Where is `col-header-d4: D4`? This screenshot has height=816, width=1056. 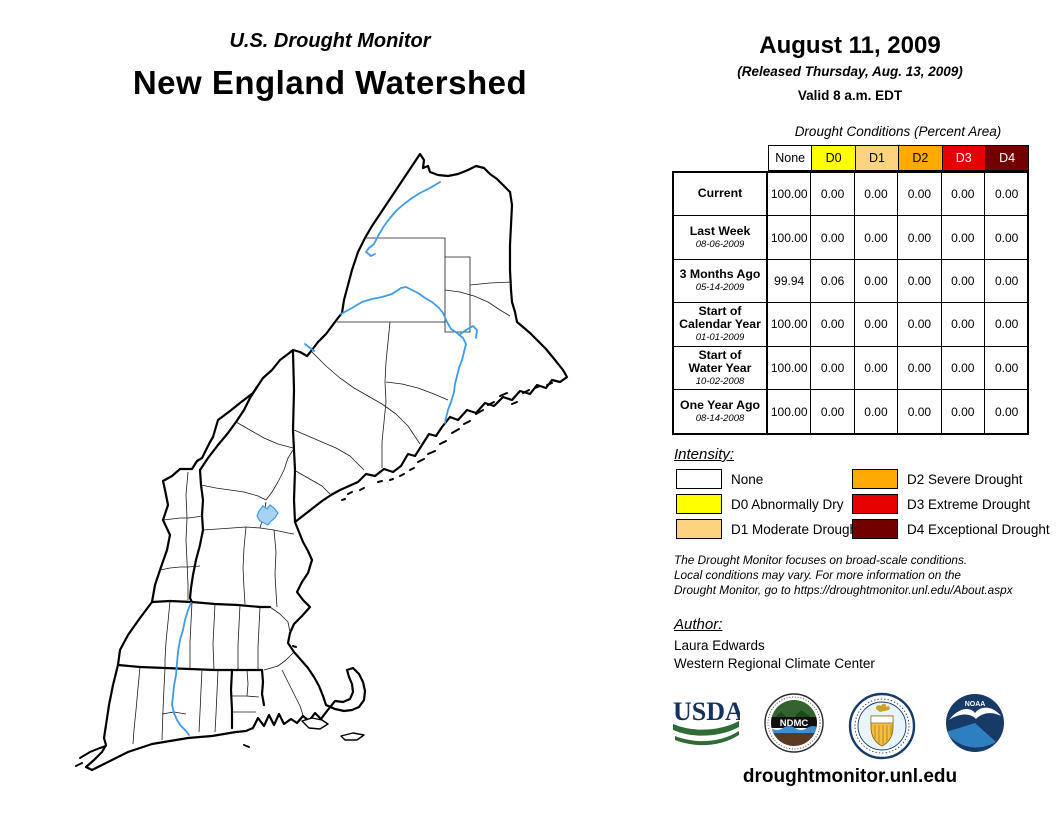 col-header-d4: D4 is located at coordinates (1007, 158).